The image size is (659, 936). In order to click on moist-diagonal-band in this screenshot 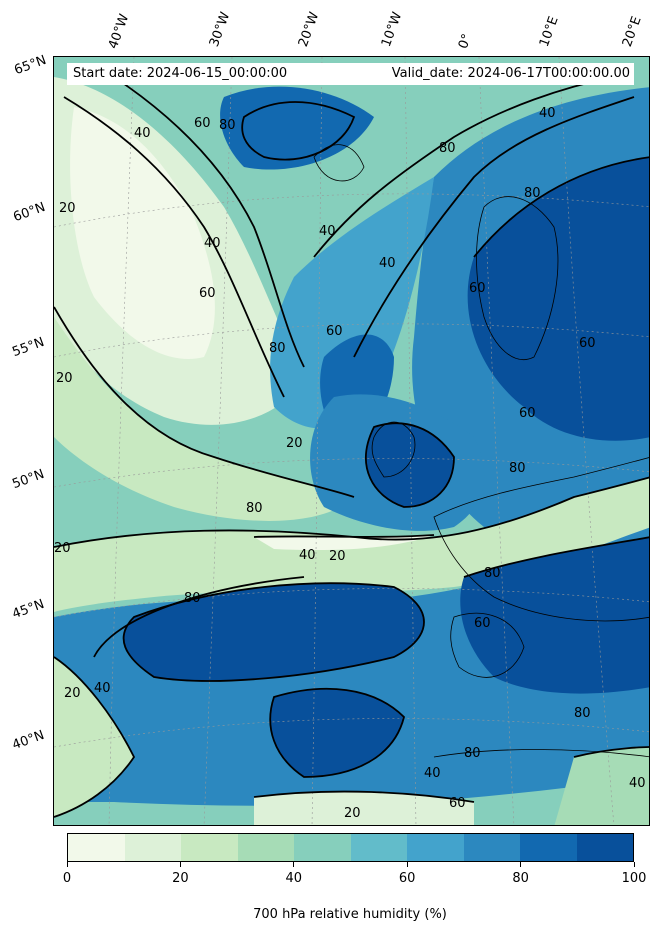, I will do `click(352, 303)`.